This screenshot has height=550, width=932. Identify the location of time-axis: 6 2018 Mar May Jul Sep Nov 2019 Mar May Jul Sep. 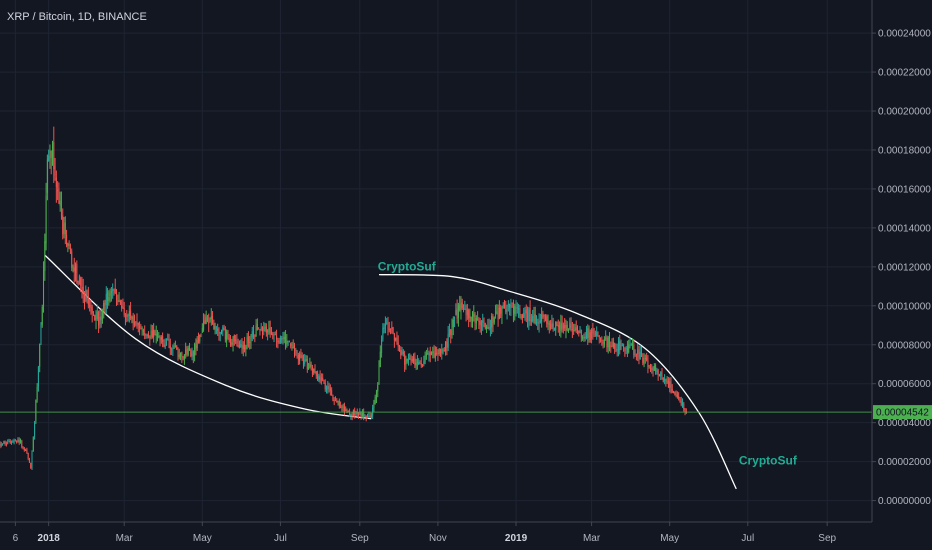
(425, 533).